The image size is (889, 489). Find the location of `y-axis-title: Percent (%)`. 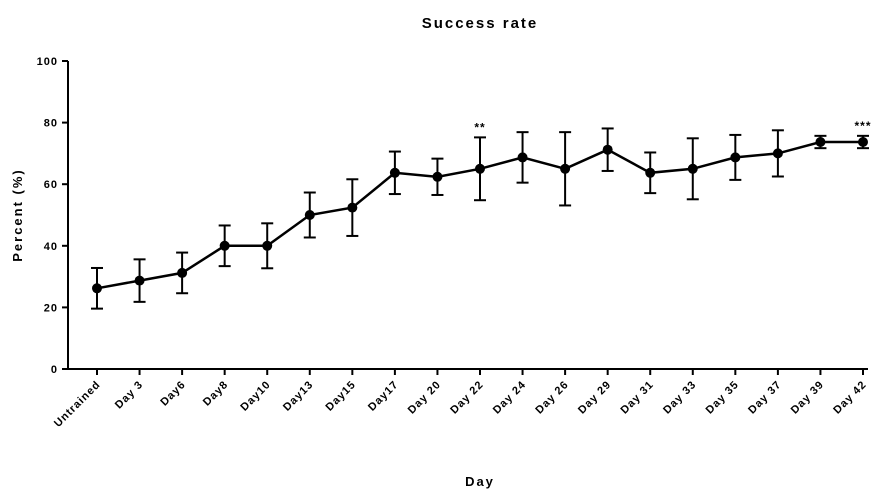

y-axis-title: Percent (%) is located at coordinates (17, 215).